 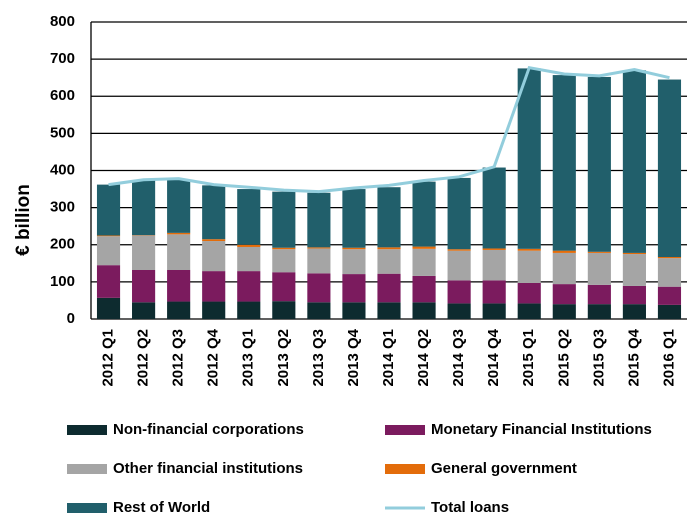 I want to click on y-tick-label: 300, so click(x=62, y=207).